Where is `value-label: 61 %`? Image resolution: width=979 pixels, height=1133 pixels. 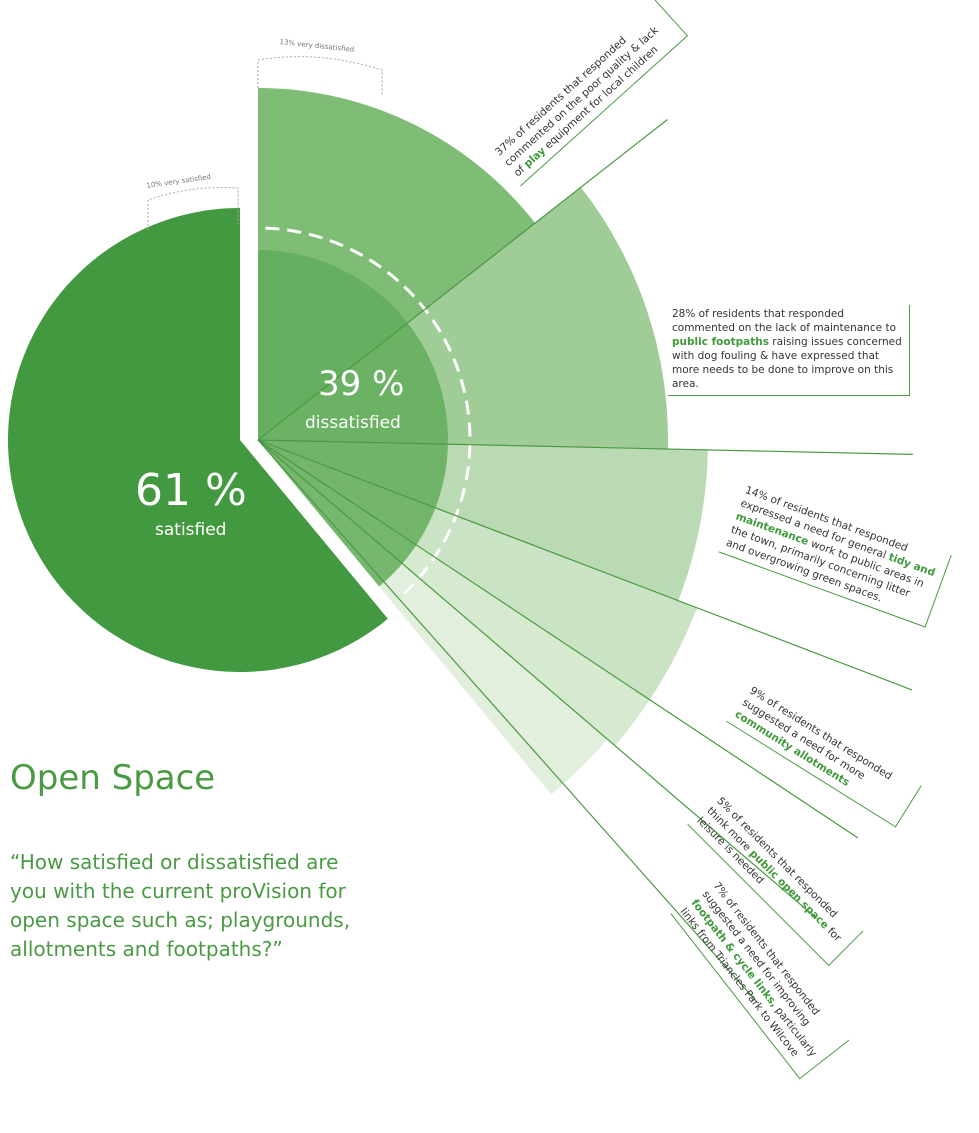 value-label: 61 % is located at coordinates (191, 490).